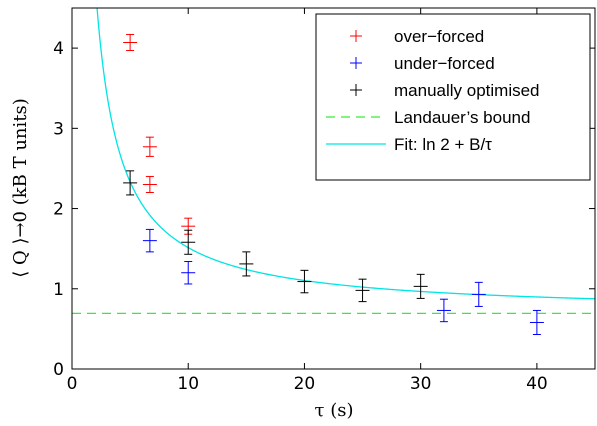  Describe the element at coordinates (443, 144) in the screenshot. I see `legend-label: Fit: ln 2 + B/τ` at that location.